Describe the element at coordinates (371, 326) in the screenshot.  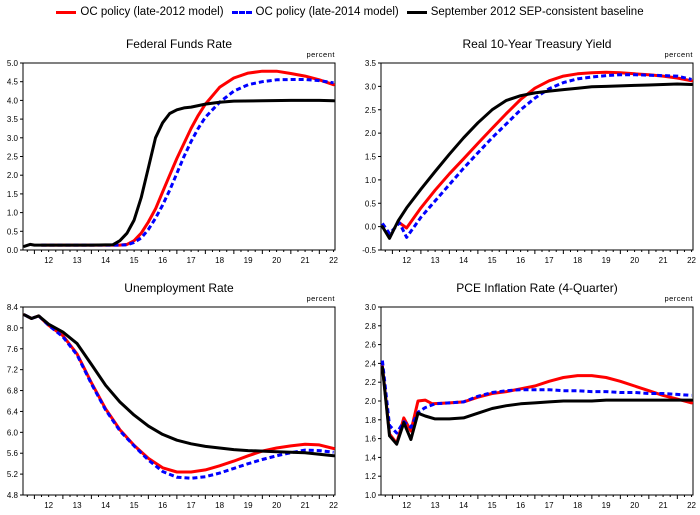
I see `y-tick-label: 2.8` at that location.